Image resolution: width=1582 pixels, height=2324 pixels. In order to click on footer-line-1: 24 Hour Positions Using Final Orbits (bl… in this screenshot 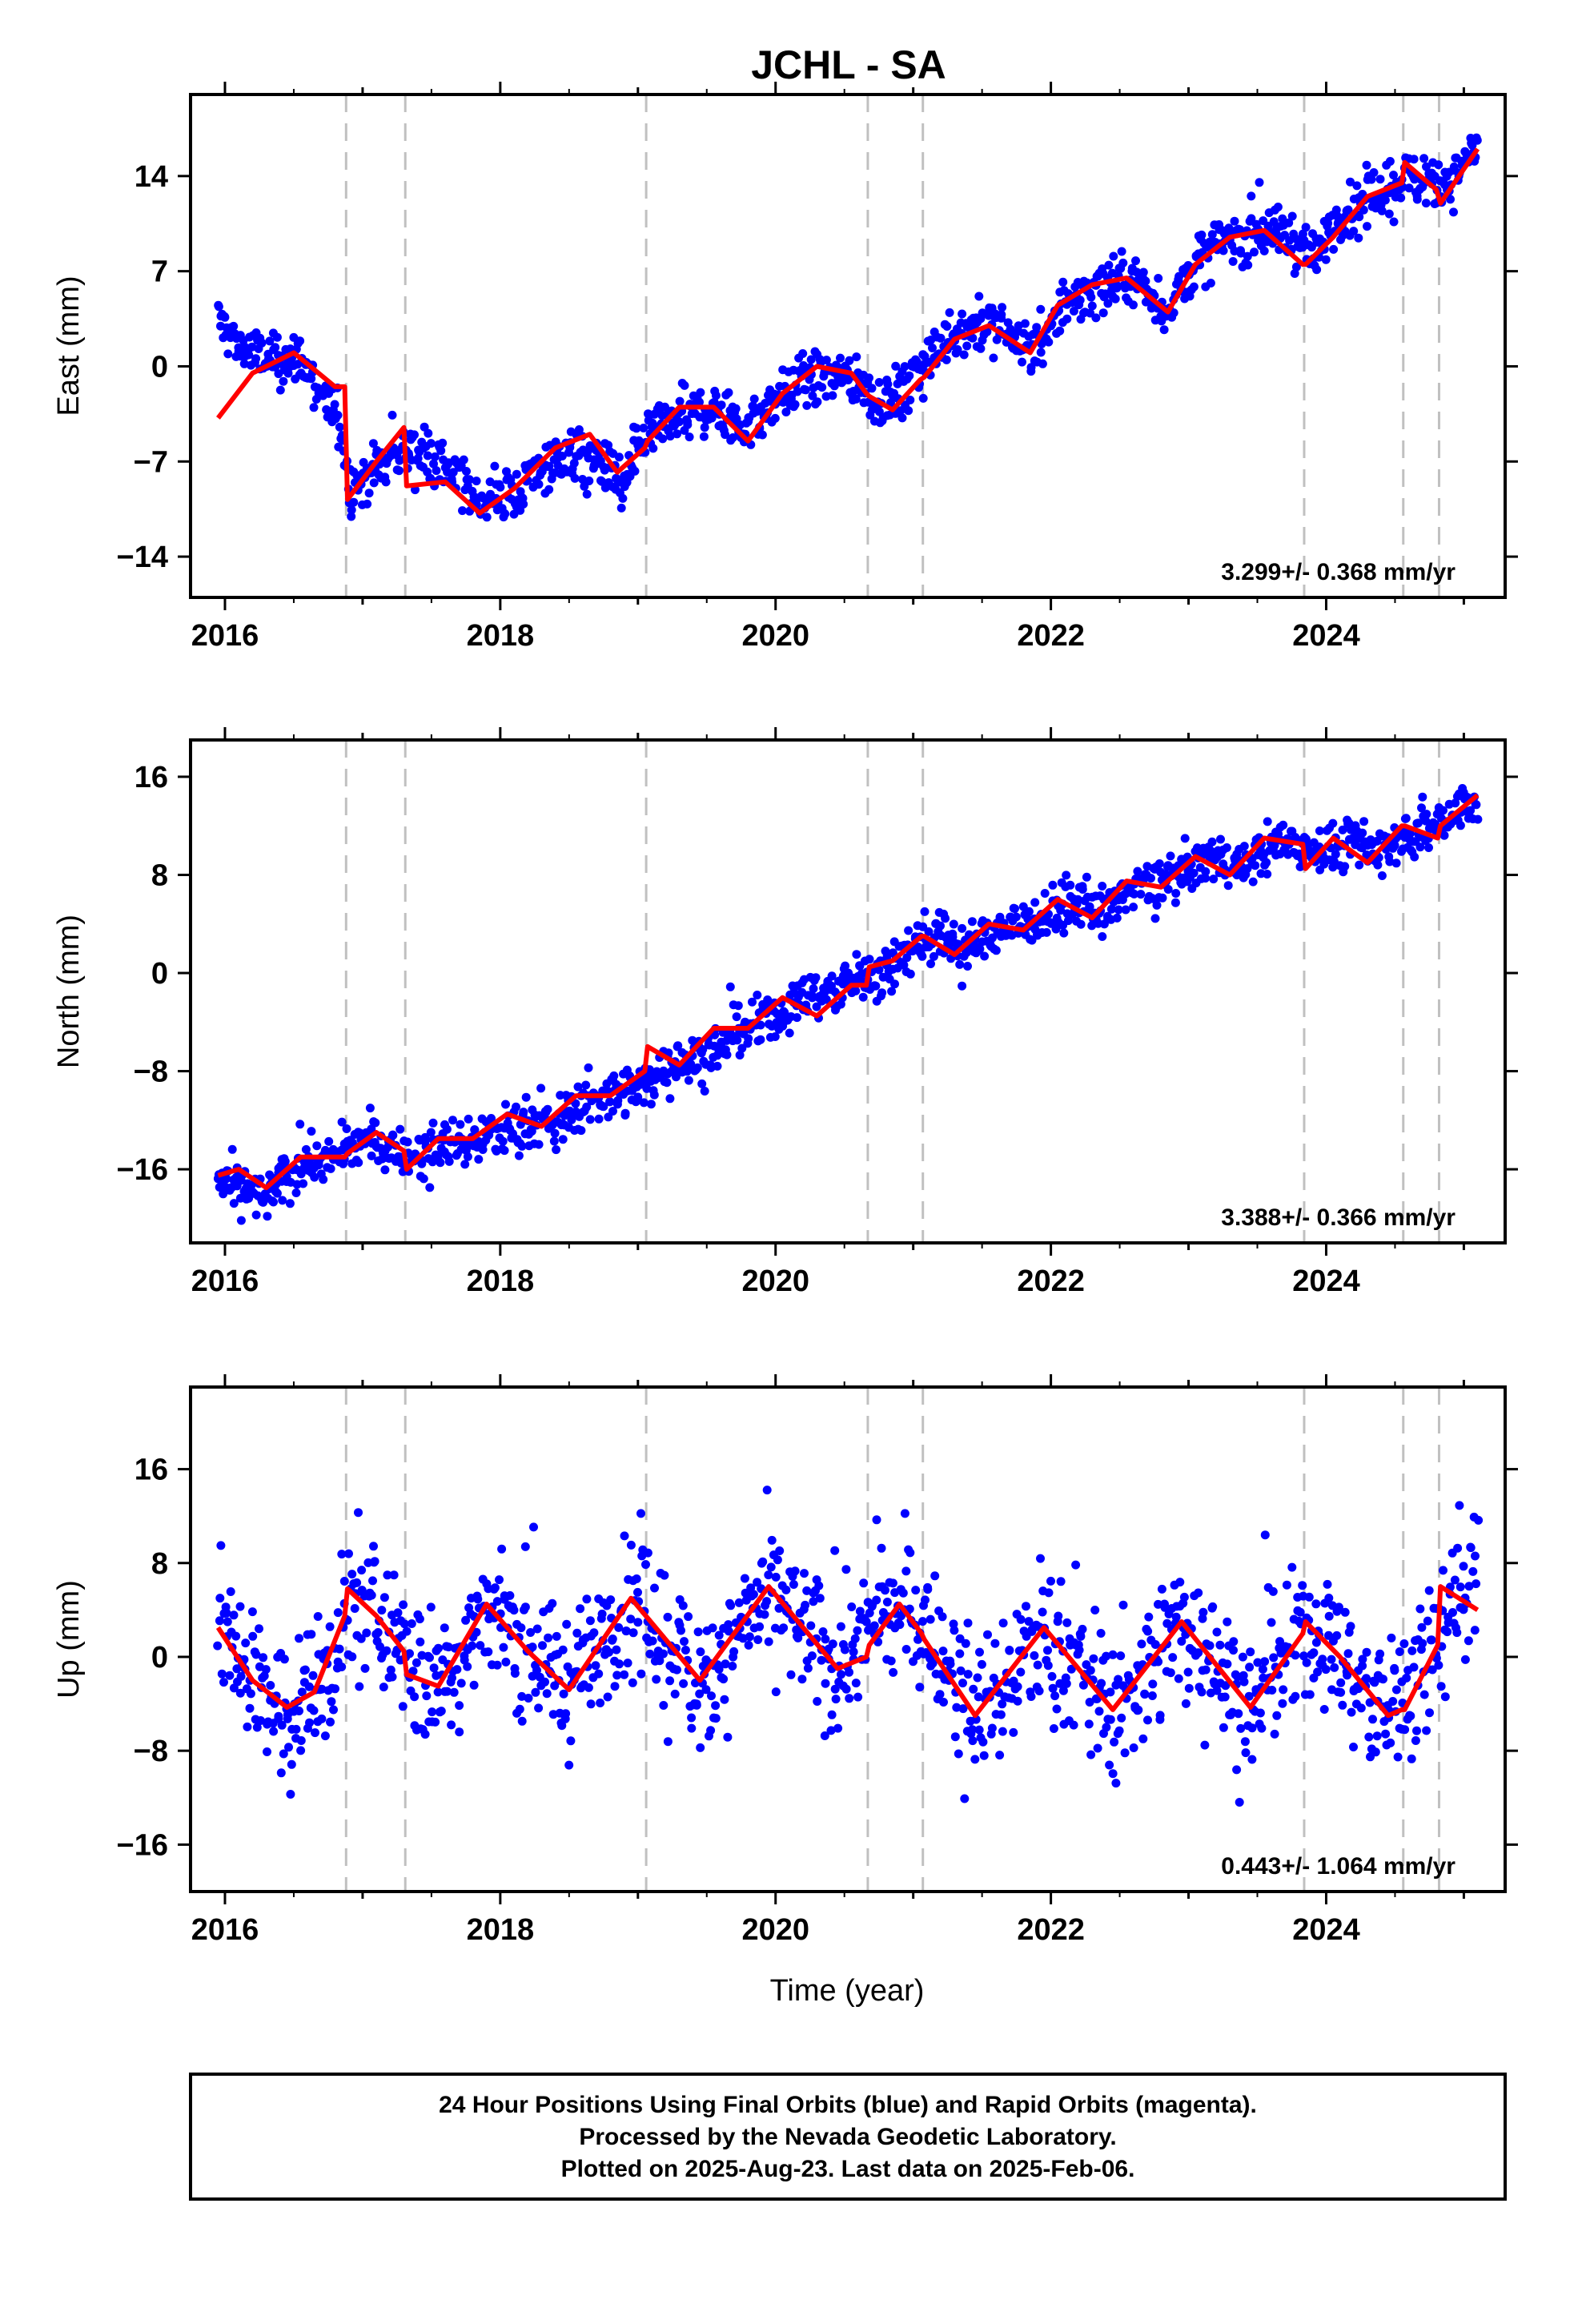, I will do `click(848, 2105)`.